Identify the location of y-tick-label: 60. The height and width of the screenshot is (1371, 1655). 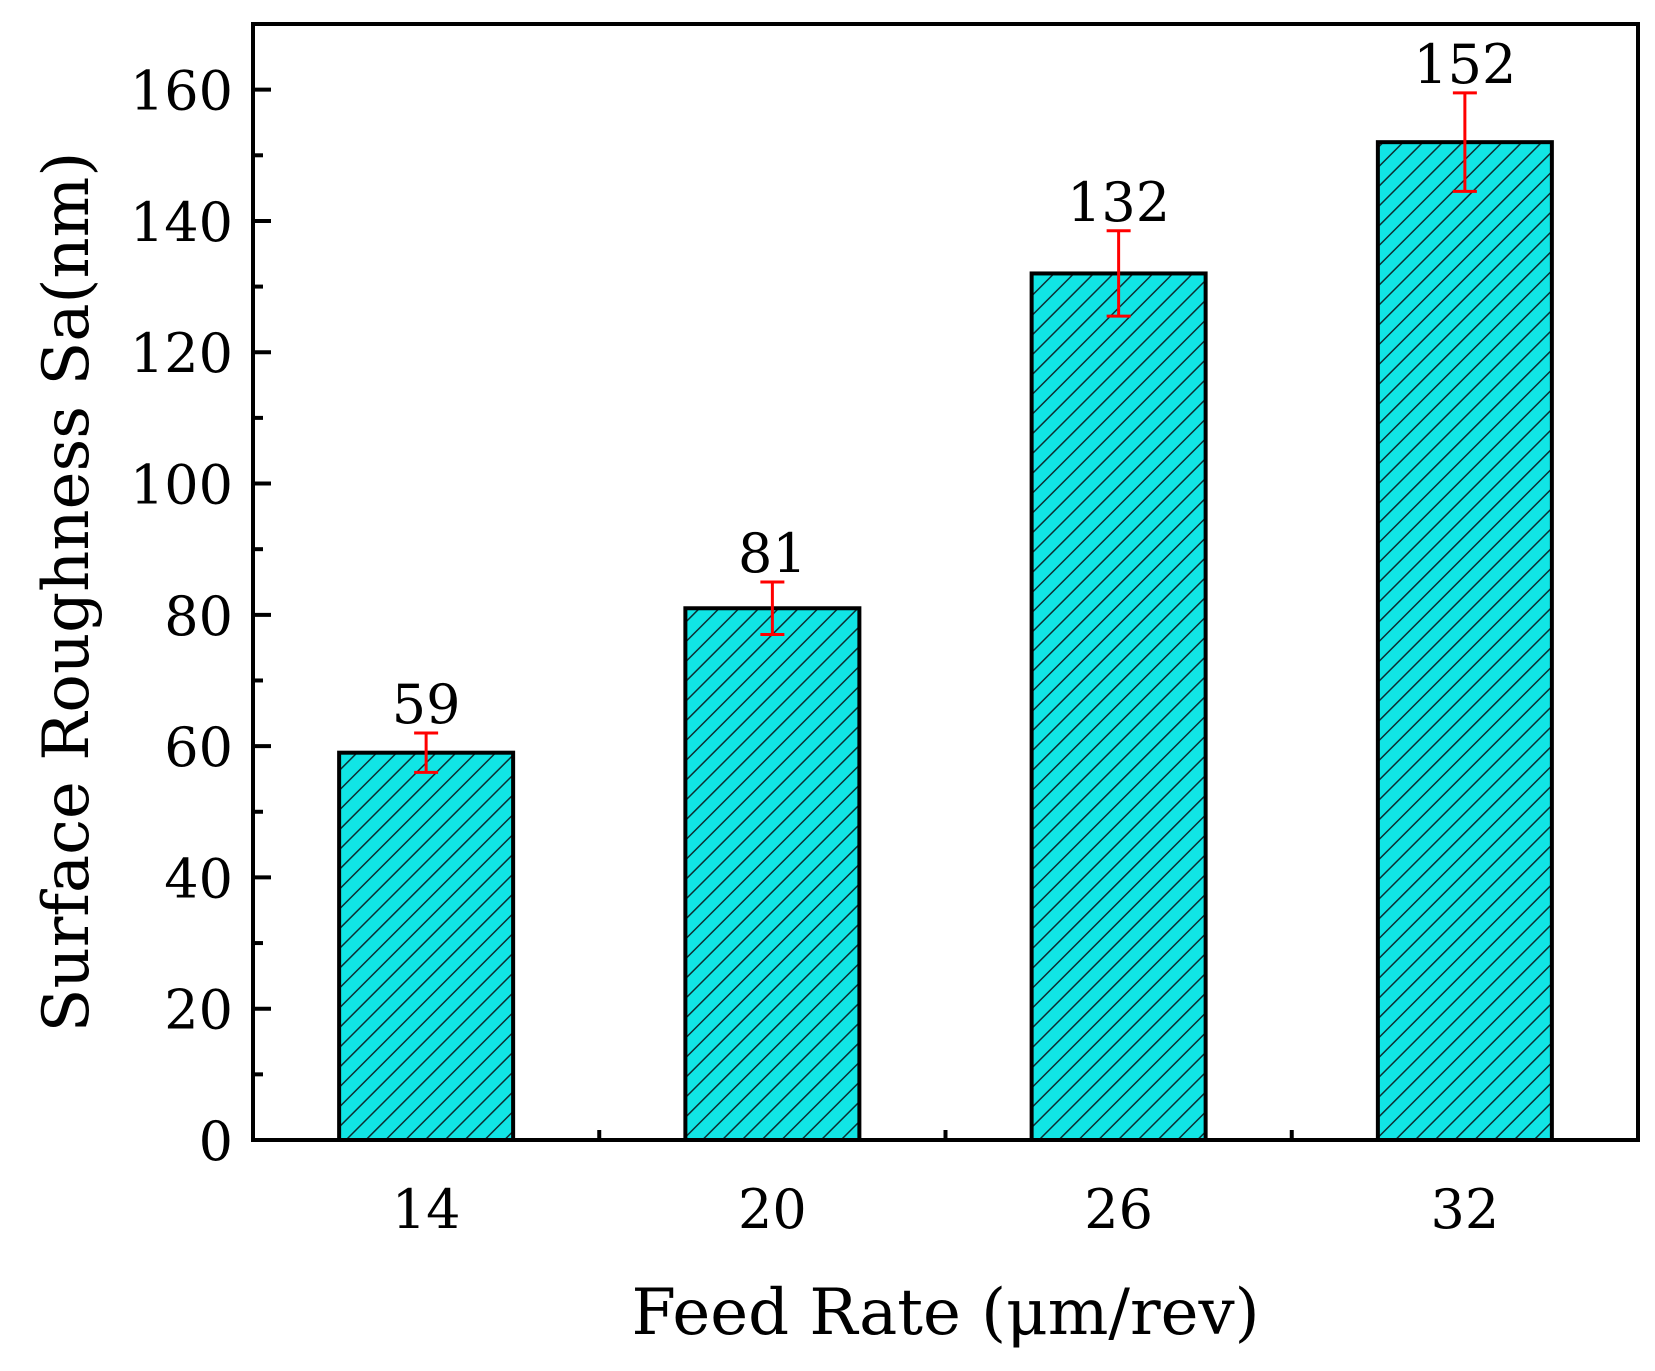
(198, 747).